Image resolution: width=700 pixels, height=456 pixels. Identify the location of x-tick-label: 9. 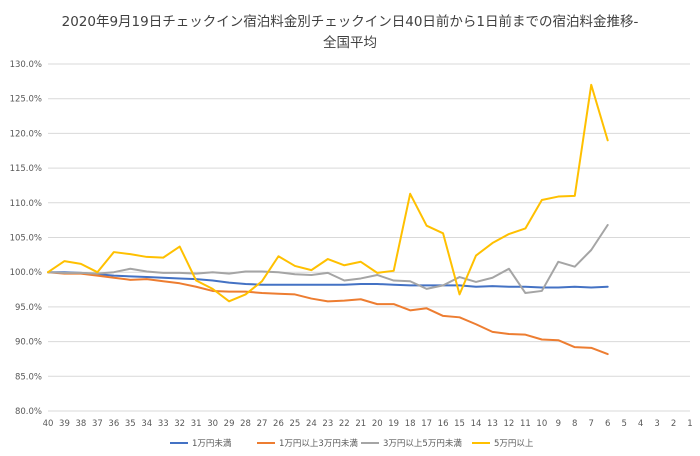
(558, 424).